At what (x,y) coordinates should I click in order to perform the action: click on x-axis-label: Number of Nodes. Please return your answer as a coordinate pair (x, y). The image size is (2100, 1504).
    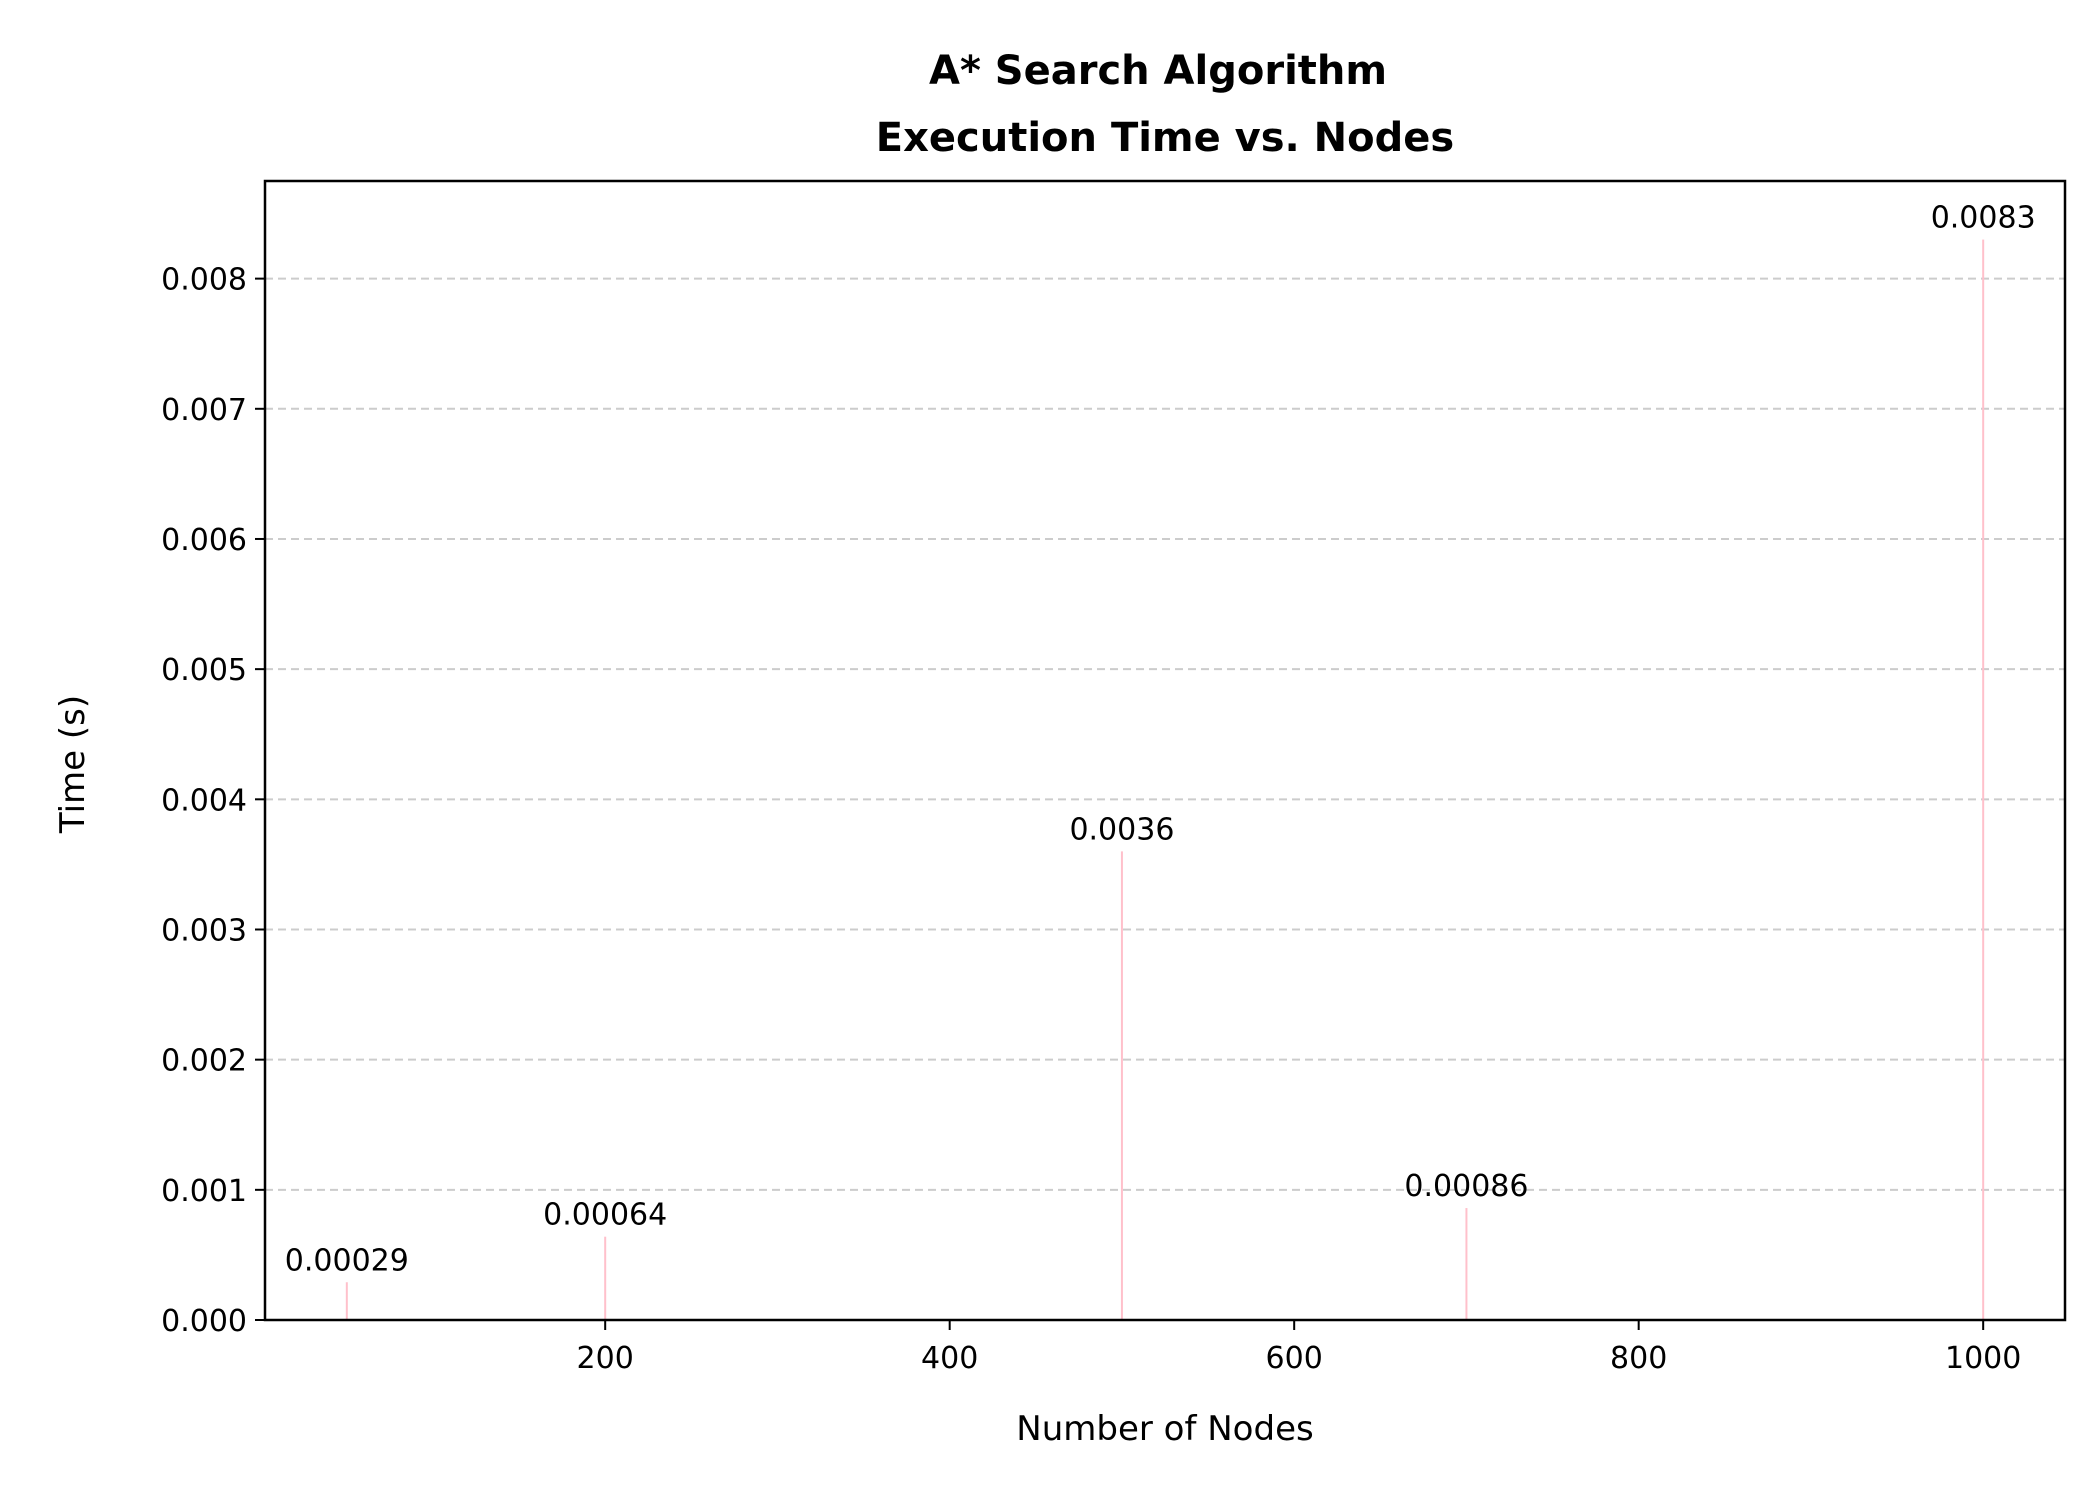
    Looking at the image, I should click on (1164, 1429).